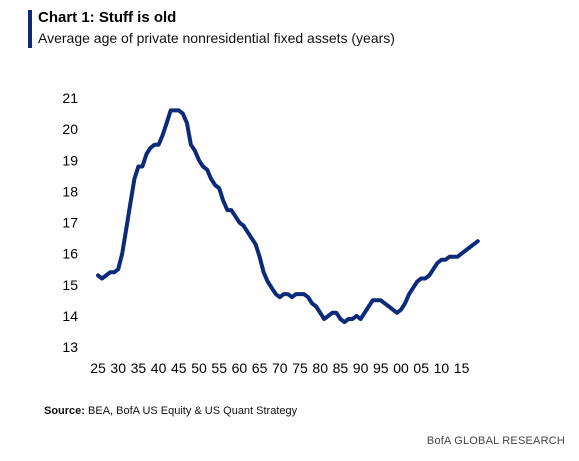 The height and width of the screenshot is (461, 579). I want to click on x-tick-label: 60, so click(240, 368).